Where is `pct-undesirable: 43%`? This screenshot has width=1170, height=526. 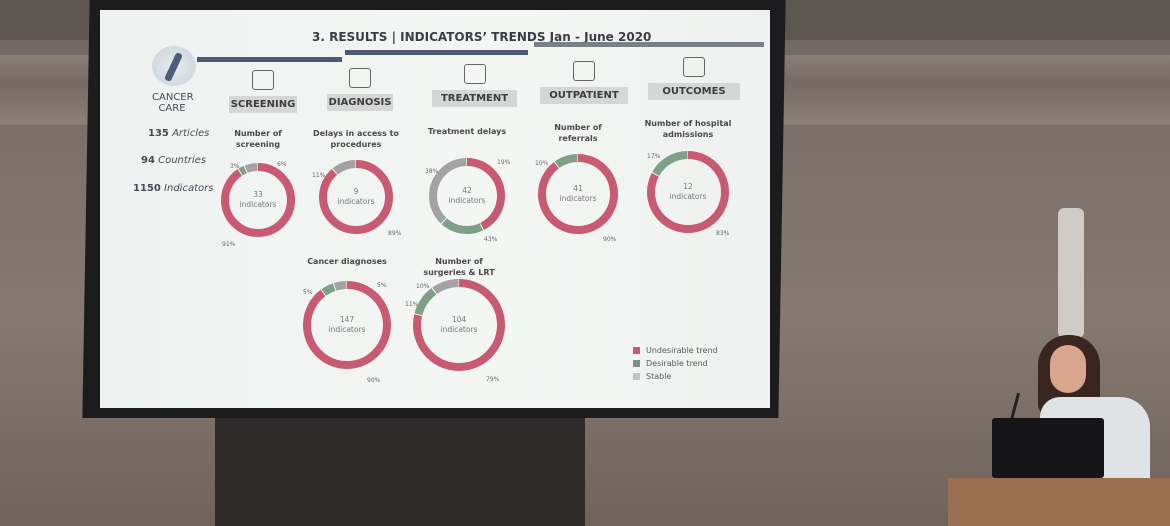 pct-undesirable: 43% is located at coordinates (491, 239).